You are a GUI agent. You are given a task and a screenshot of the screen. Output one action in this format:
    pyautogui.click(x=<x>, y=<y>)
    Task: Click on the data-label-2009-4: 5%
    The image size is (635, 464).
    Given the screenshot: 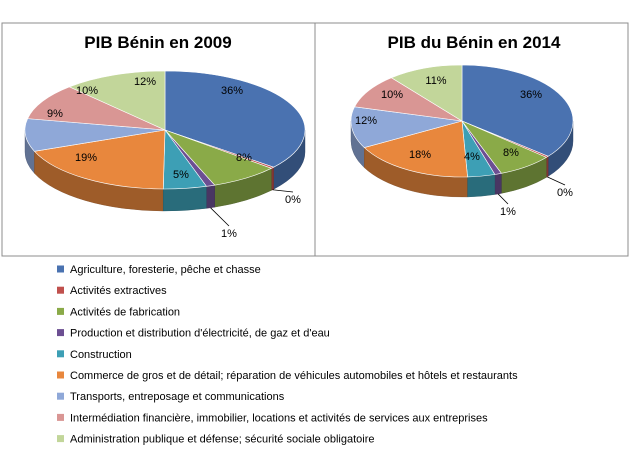 What is the action you would take?
    pyautogui.click(x=181, y=175)
    